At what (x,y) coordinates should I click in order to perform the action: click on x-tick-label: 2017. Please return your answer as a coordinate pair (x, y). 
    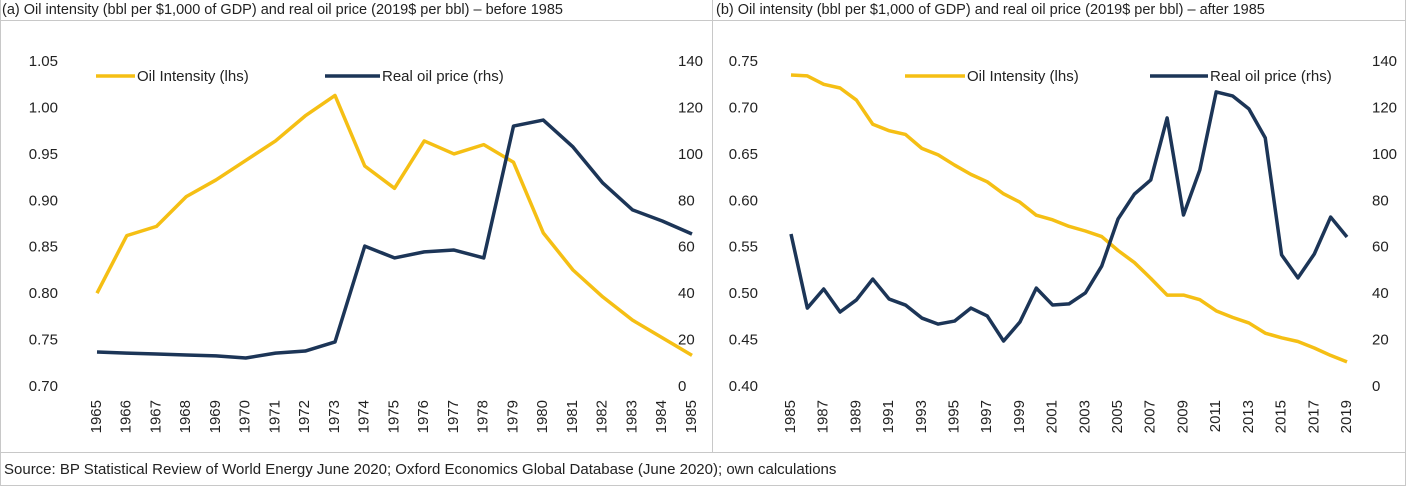
    Looking at the image, I should click on (1313, 416).